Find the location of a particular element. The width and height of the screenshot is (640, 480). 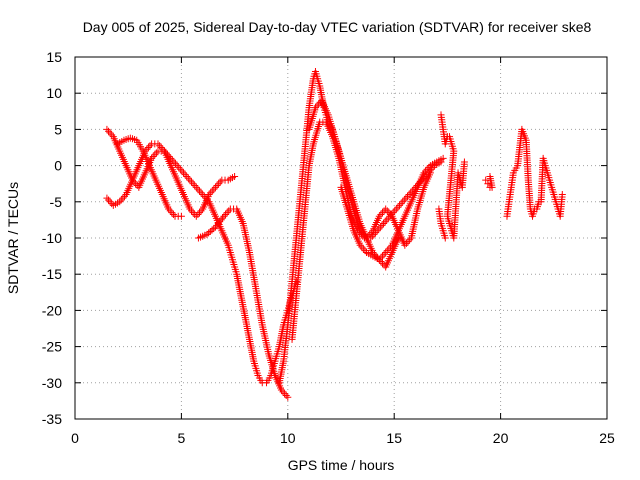

y-tick-label: -30 is located at coordinates (52, 383).